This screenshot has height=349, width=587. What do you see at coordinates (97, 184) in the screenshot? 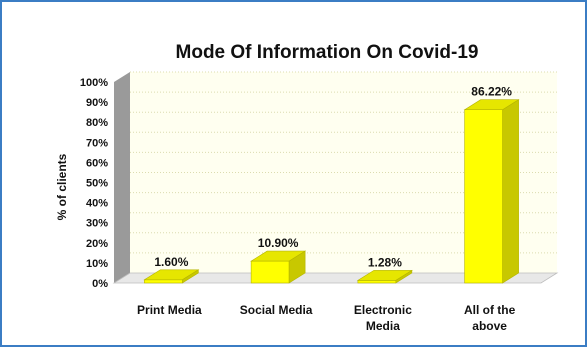
I see `y-tick-label: 50%` at bounding box center [97, 184].